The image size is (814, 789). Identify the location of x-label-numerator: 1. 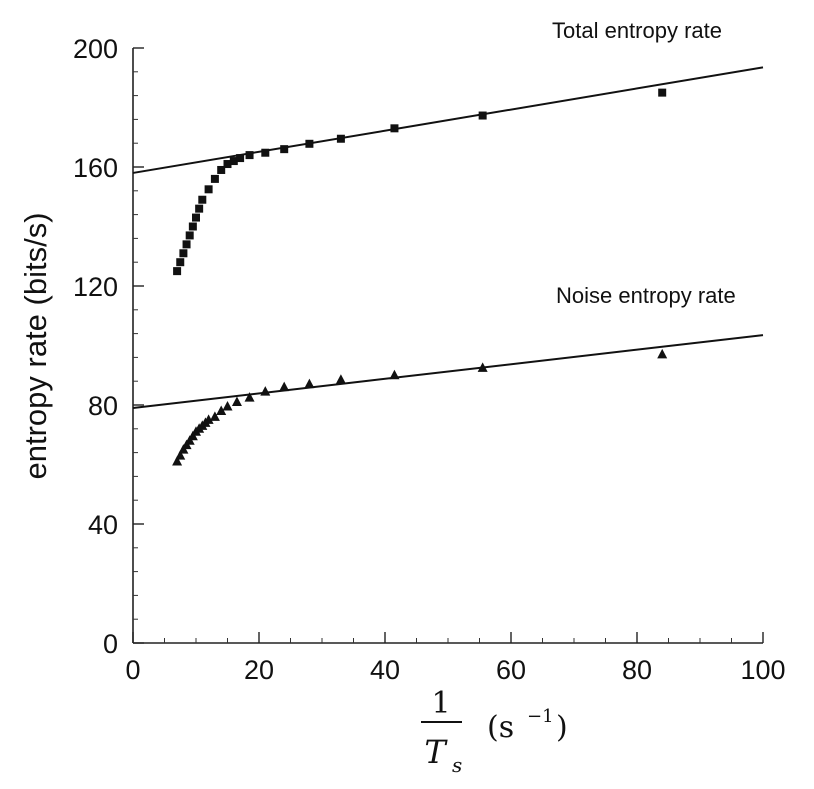
(440, 703).